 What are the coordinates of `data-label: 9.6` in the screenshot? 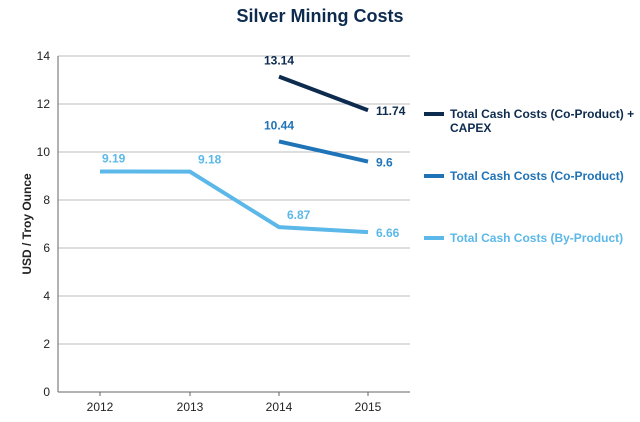 It's located at (384, 163).